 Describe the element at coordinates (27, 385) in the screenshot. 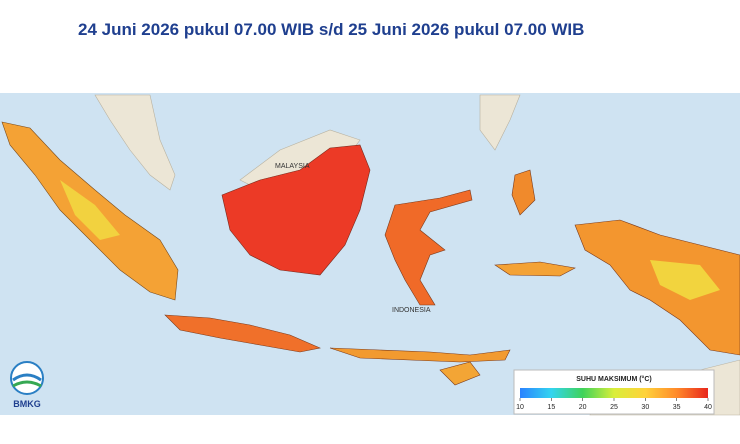

I see `logo: BMKG` at that location.